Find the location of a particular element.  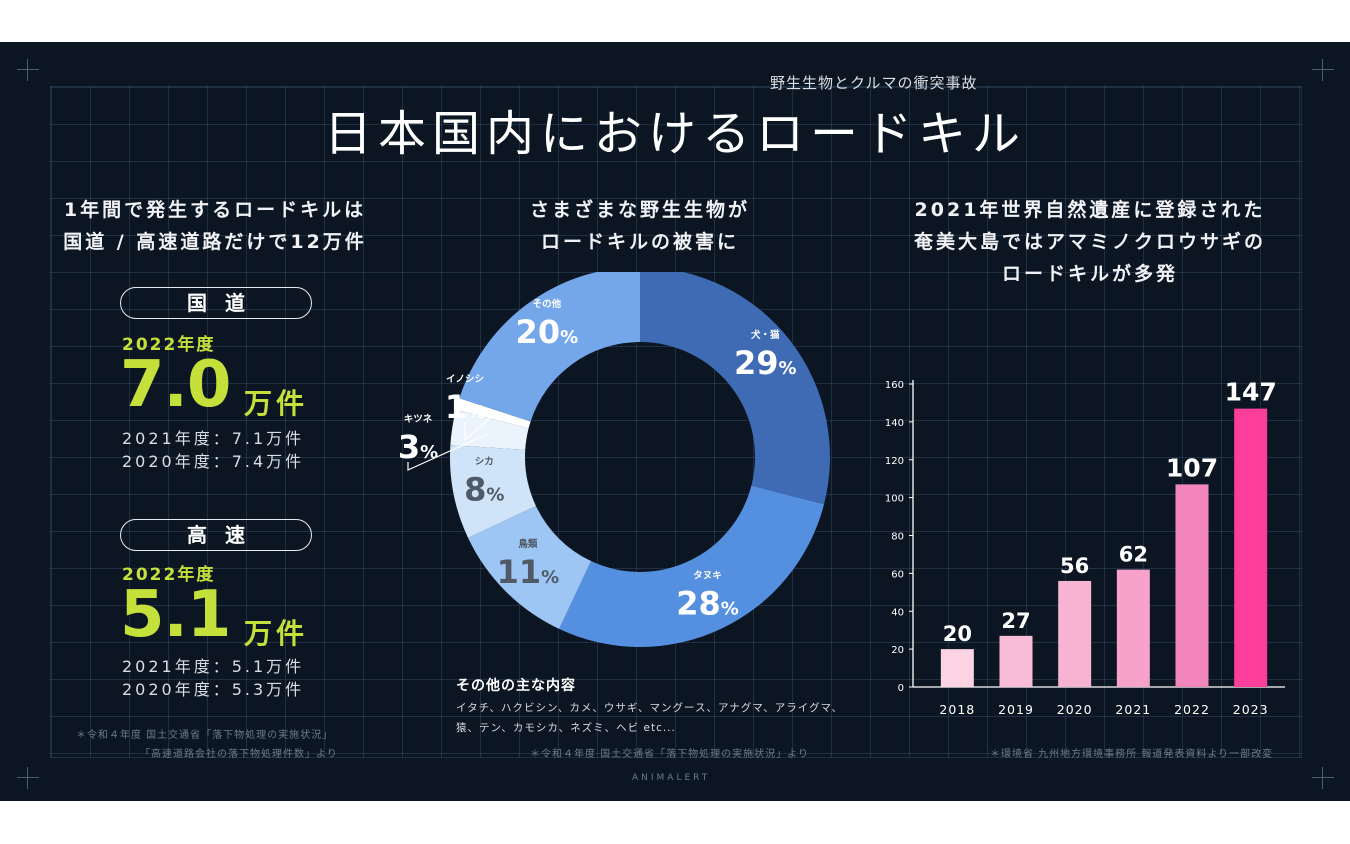

bar-category-label-2020: 2020 is located at coordinates (1075, 709).